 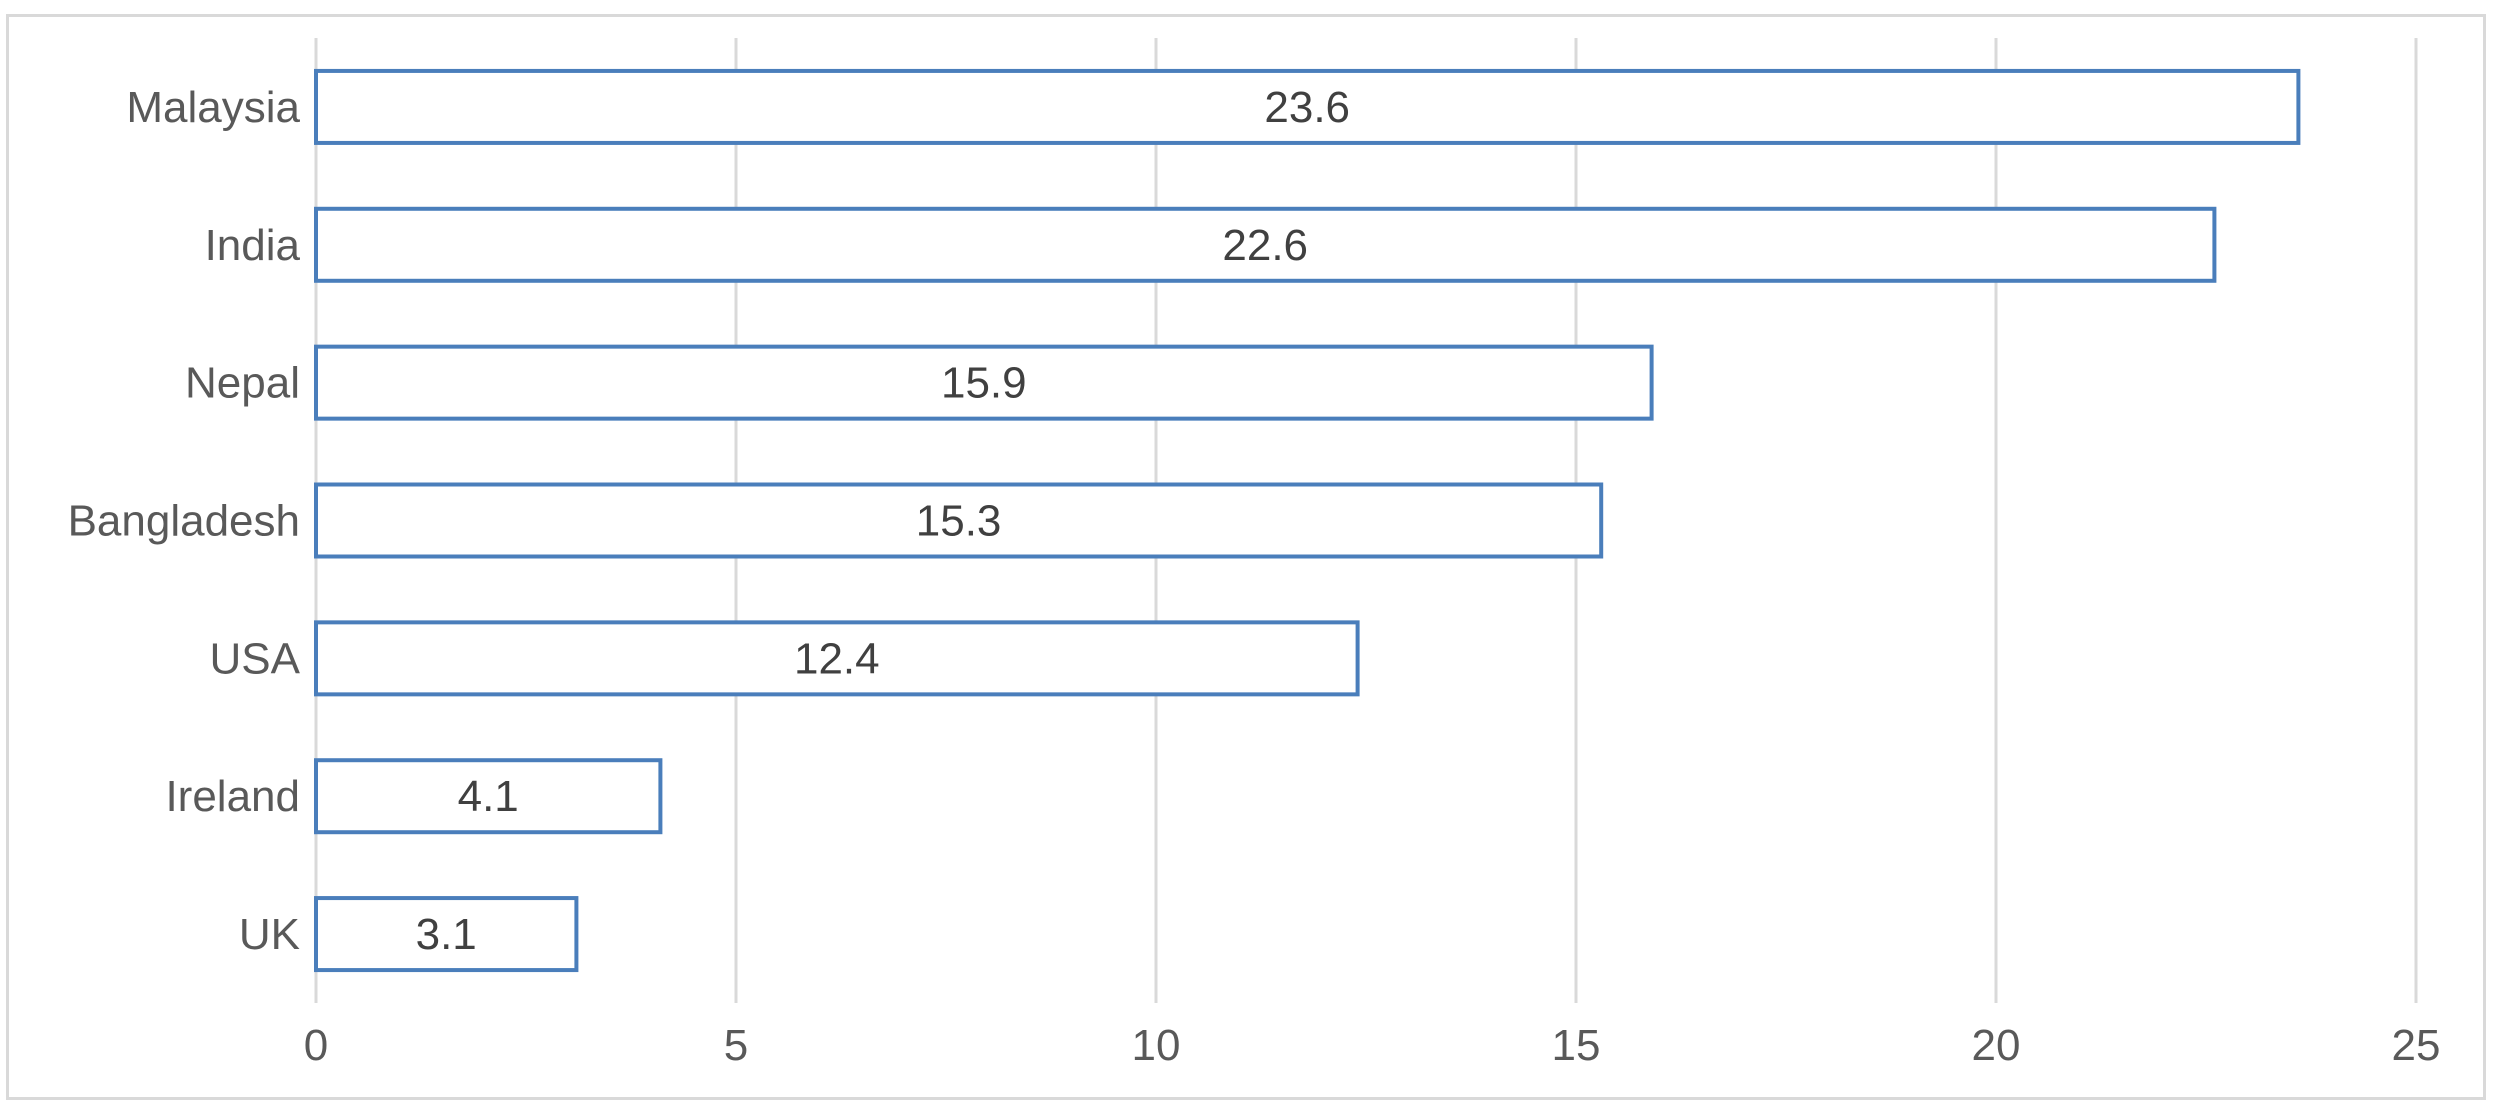 What do you see at coordinates (1576, 1045) in the screenshot?
I see `x-tick-label-15: 15` at bounding box center [1576, 1045].